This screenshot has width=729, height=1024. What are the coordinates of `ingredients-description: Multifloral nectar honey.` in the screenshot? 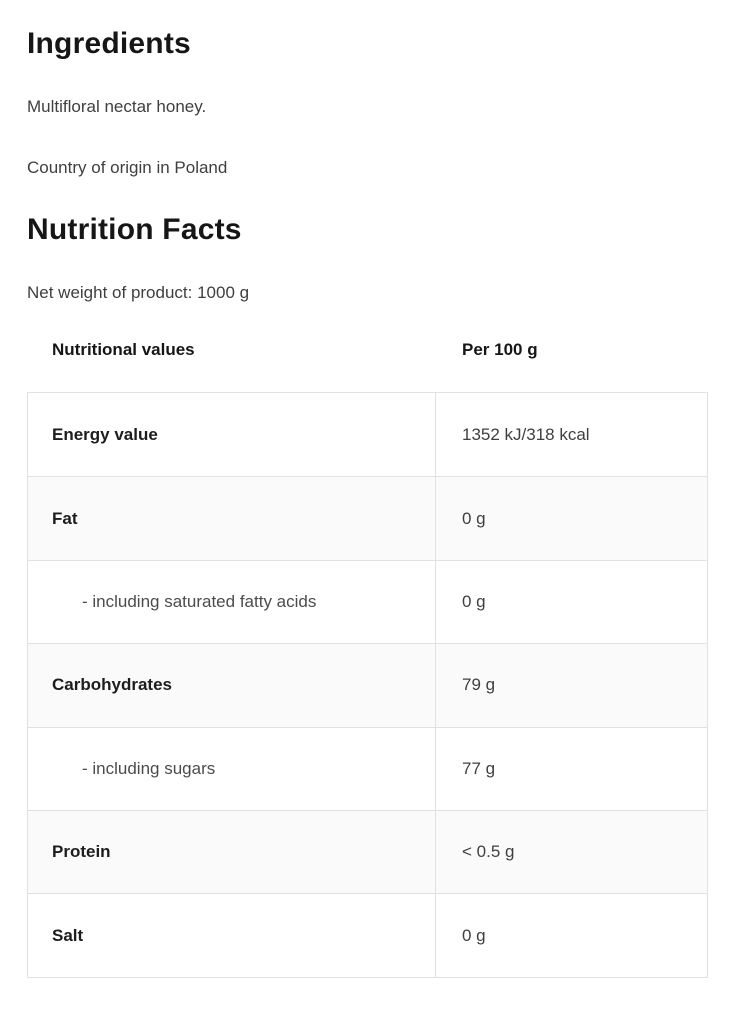 It's located at (117, 106).